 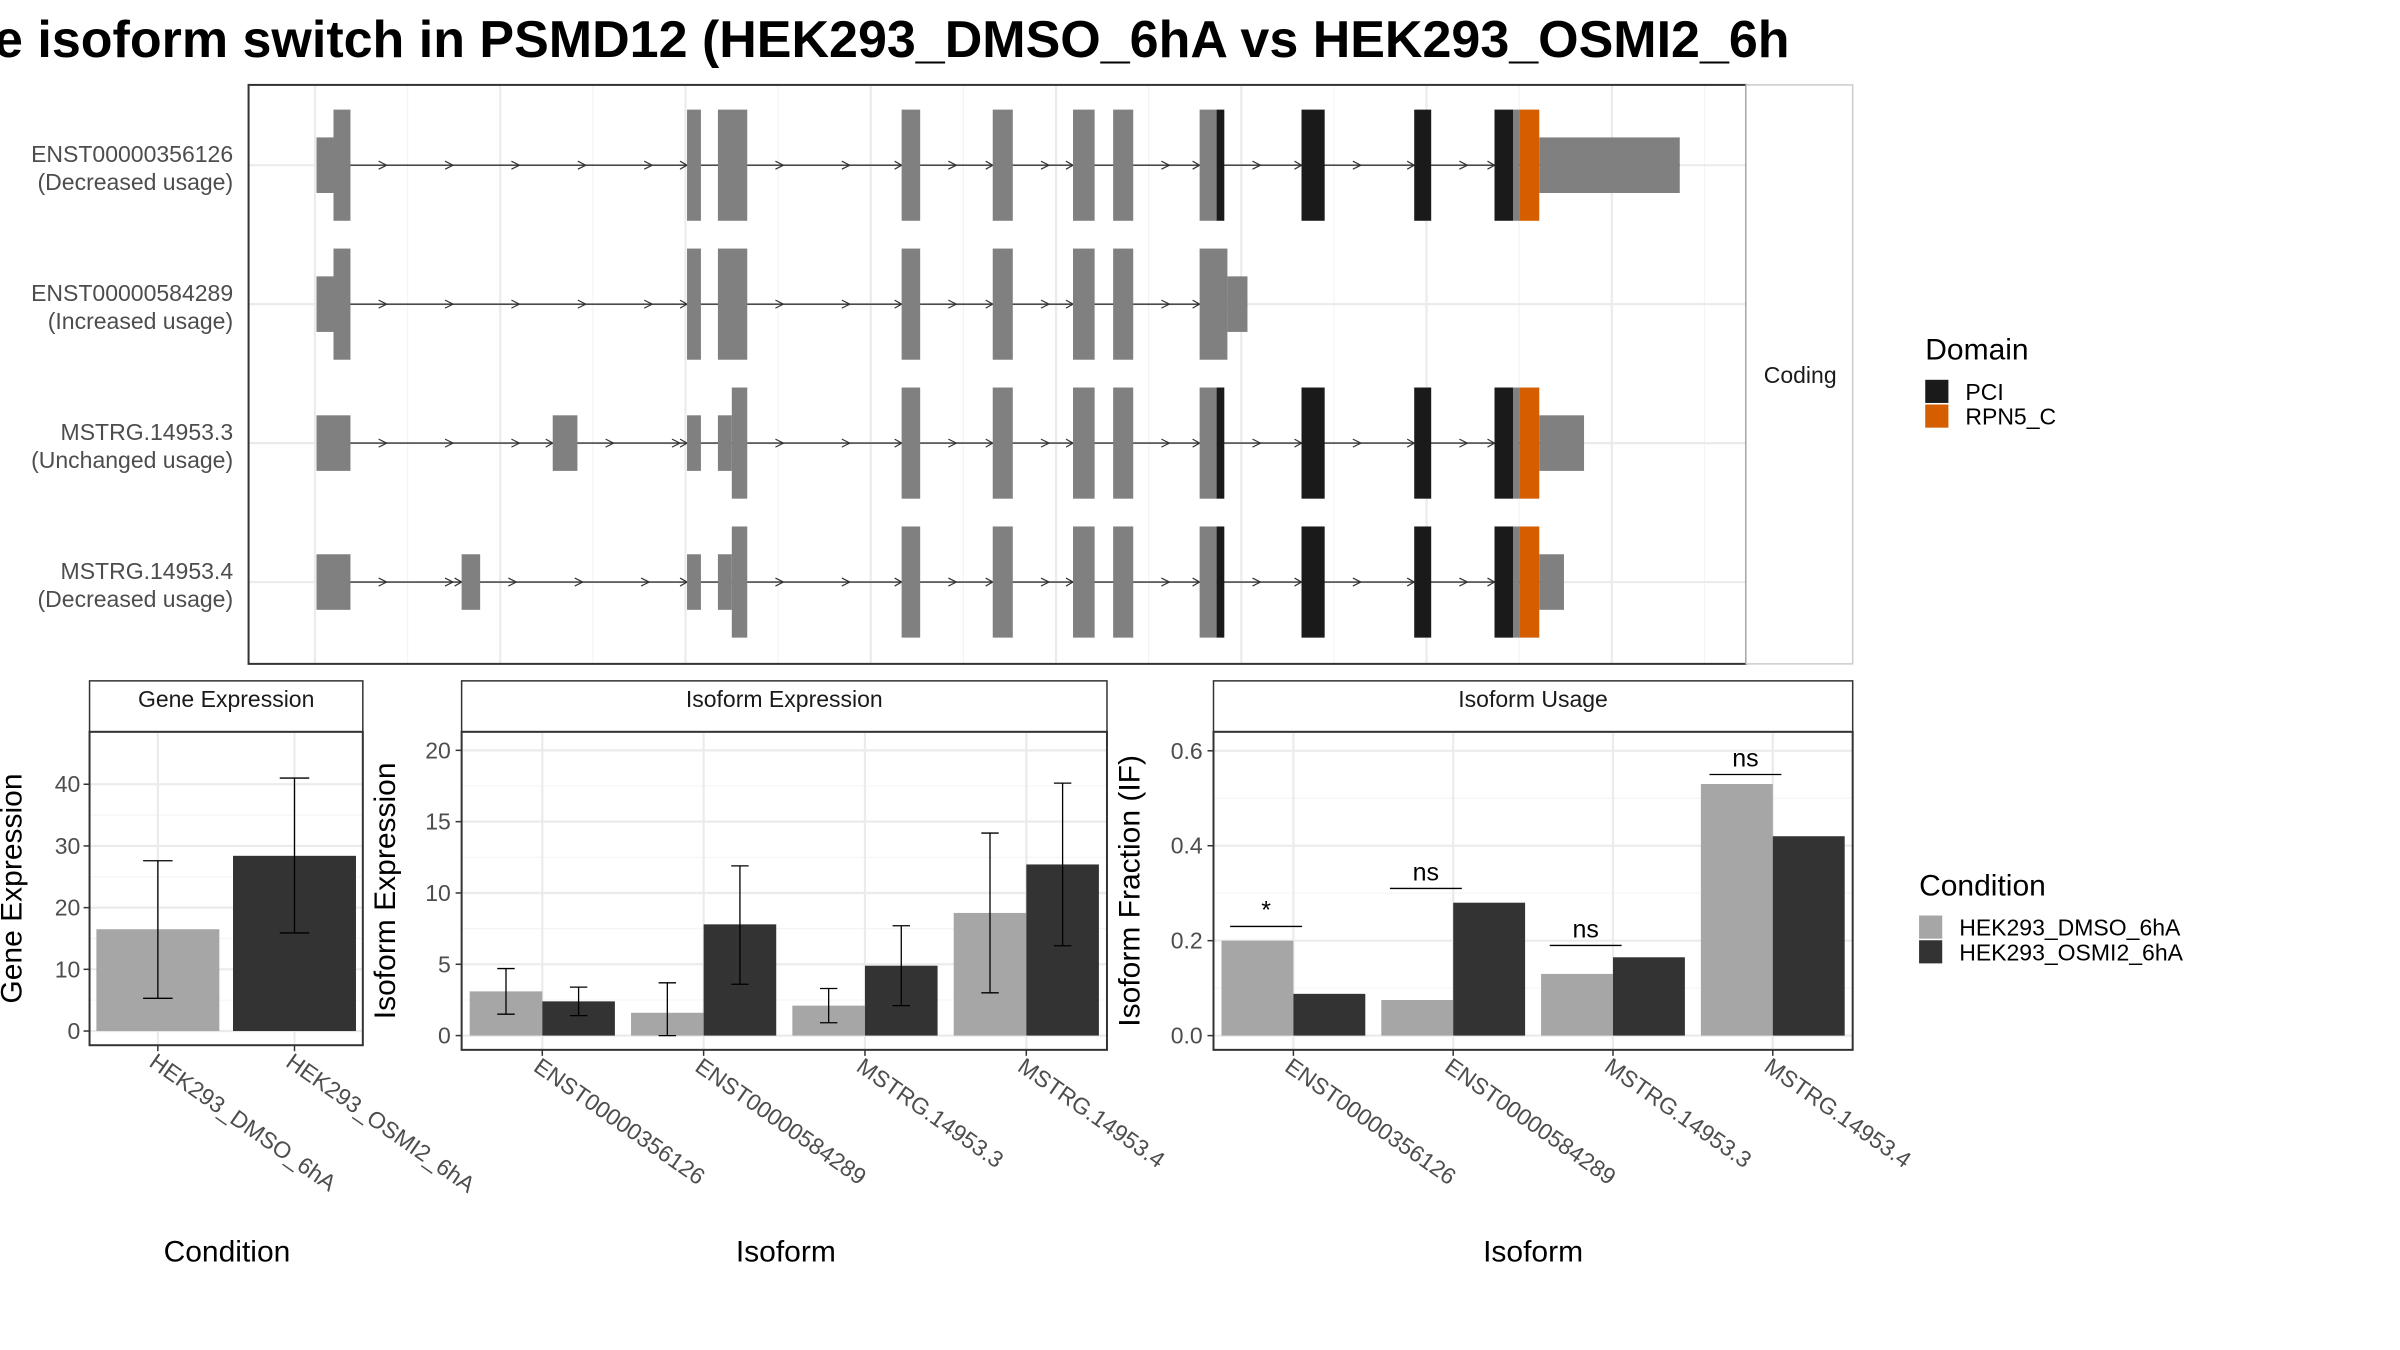 What do you see at coordinates (1129, 891) in the screenshot?
I see `y-axis-title: Isoform Fraction (IF)` at bounding box center [1129, 891].